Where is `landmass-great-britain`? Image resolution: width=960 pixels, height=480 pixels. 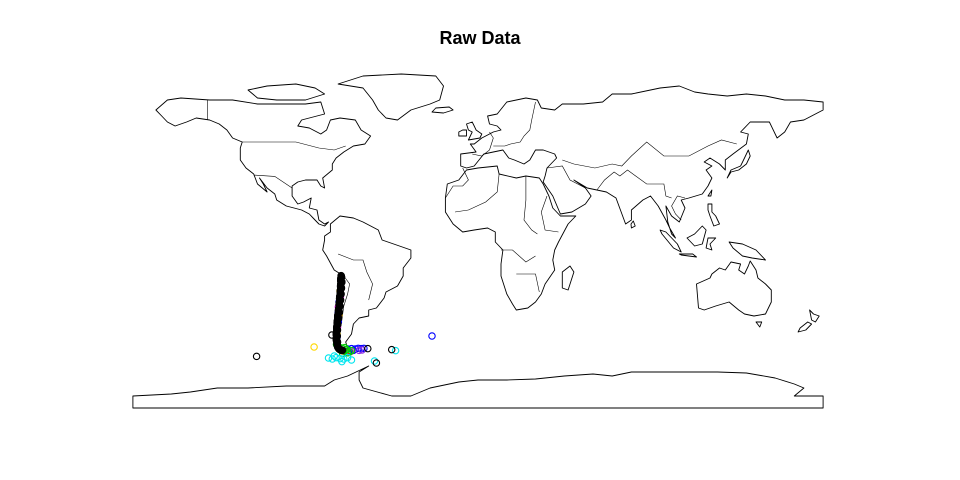
landmass-great-britain is located at coordinates (474, 131).